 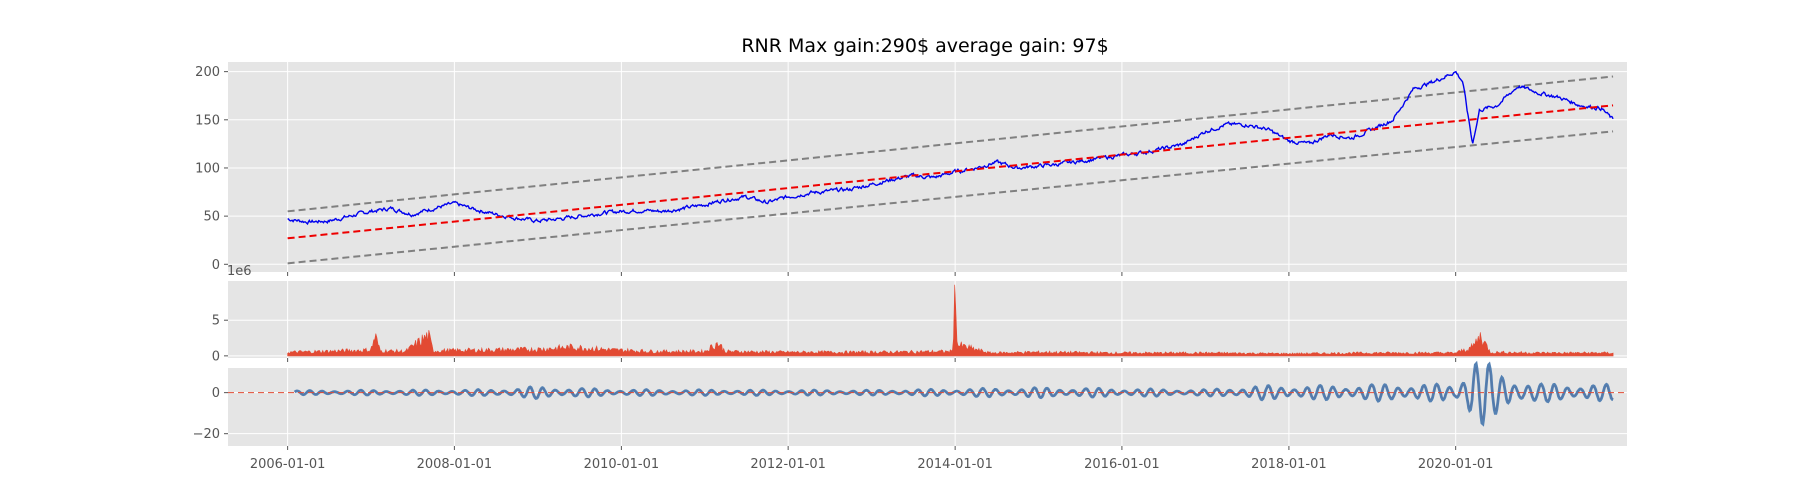 I want to click on volume-y-tick-label: 0, so click(x=216, y=356).